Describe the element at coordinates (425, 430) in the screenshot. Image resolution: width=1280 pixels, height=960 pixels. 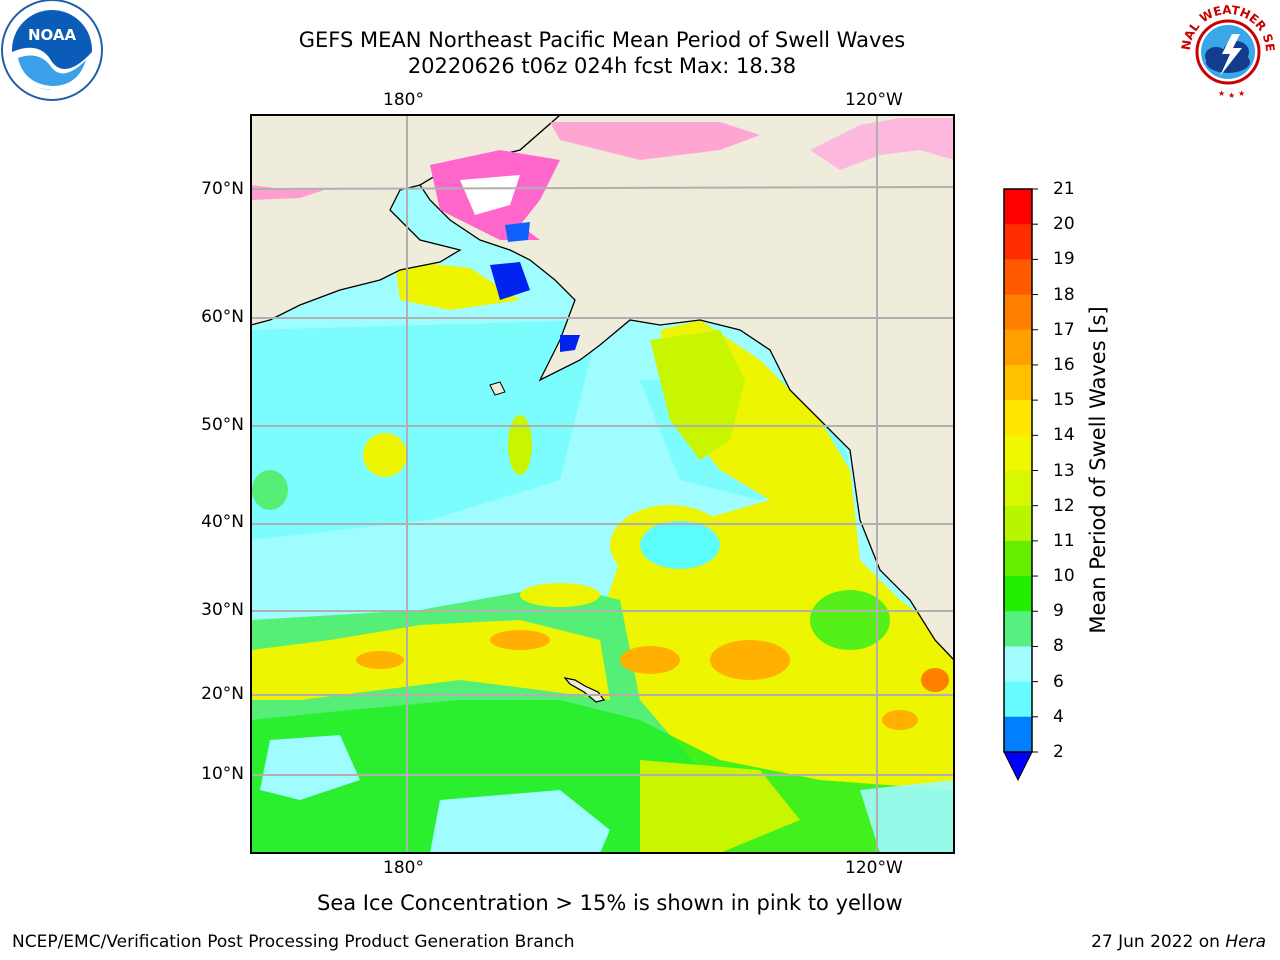
I see `ocean-aqua-region` at that location.